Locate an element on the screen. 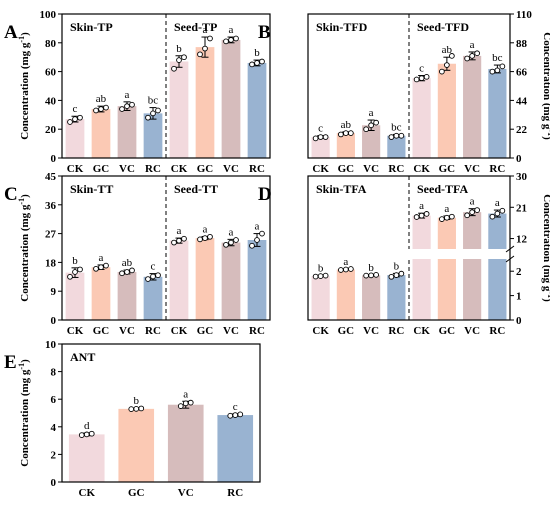  bar-ant-rc is located at coordinates (235, 448).